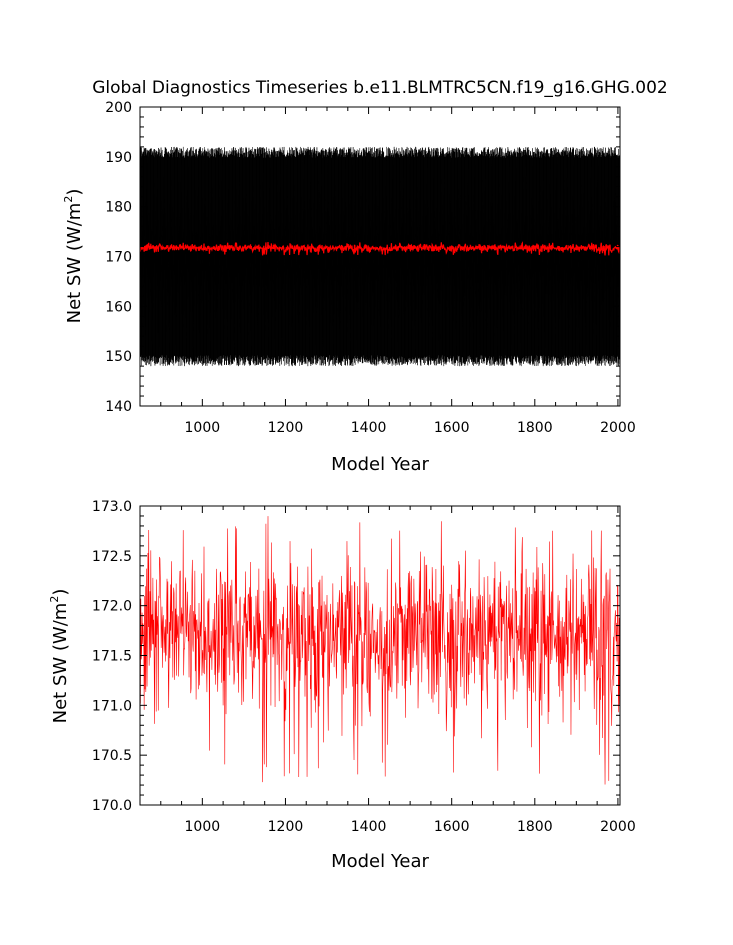 The image size is (733, 945). Describe the element at coordinates (59, 656) in the screenshot. I see `bottom-y-axis-label: Net SW (W/m2)` at that location.